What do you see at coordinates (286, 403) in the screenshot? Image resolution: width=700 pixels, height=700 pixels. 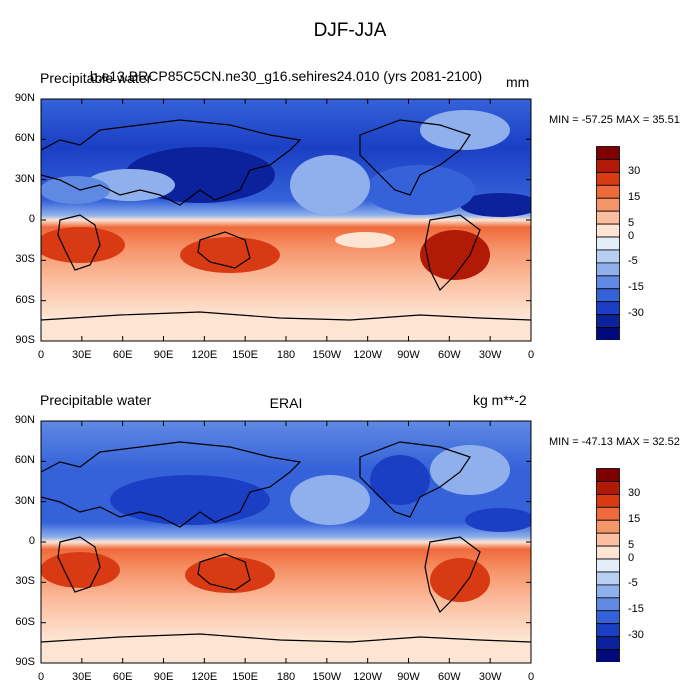 I see `panel2-center-label: ERAI` at bounding box center [286, 403].